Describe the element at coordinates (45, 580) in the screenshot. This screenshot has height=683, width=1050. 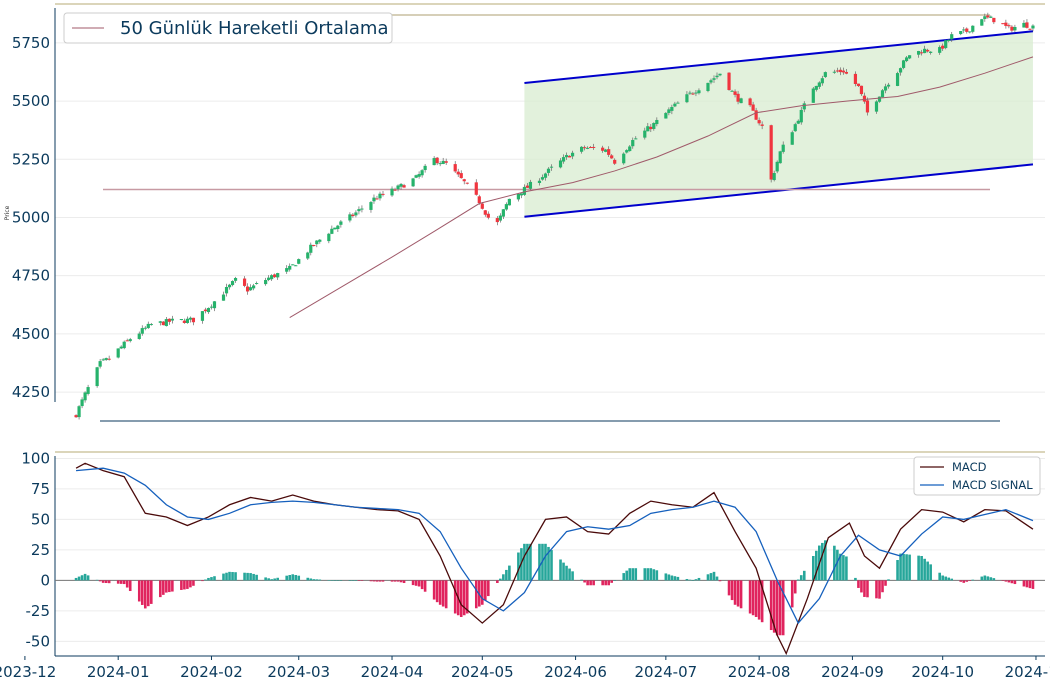
I see `macd-tick-label: 0` at that location.